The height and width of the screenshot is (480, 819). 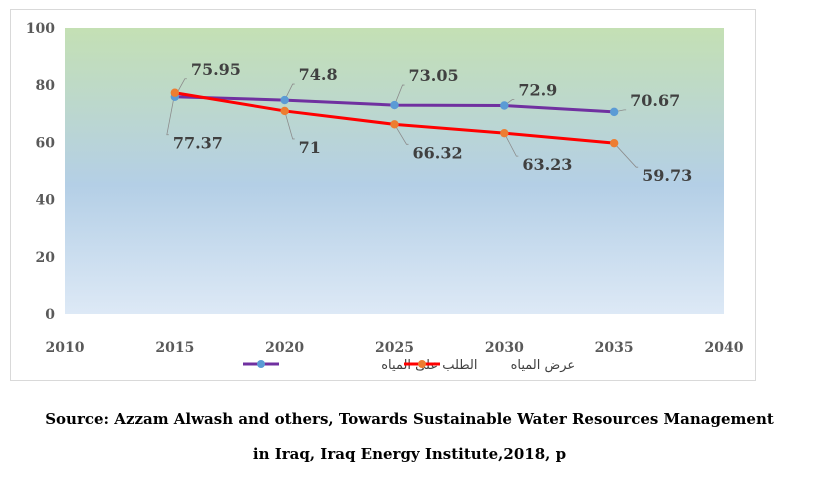 I want to click on data-label: 59.73, so click(x=667, y=175).